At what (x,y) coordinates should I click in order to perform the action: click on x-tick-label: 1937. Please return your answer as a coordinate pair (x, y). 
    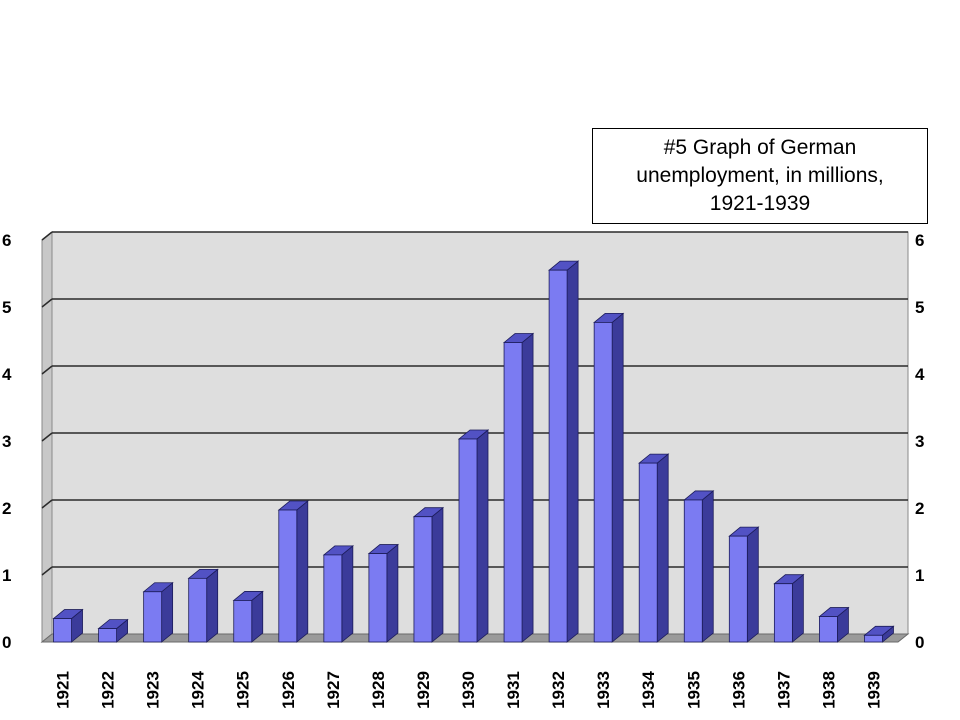
    Looking at the image, I should click on (783, 690).